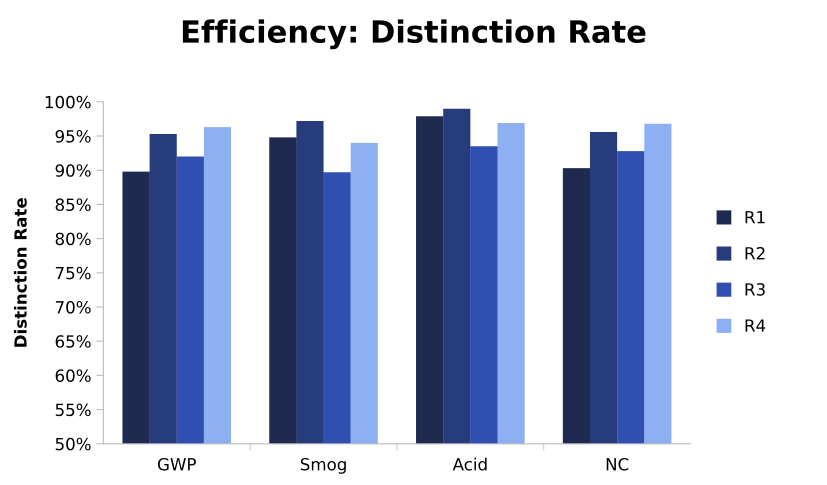  What do you see at coordinates (73, 204) in the screenshot?
I see `y-tick-label: 85%` at bounding box center [73, 204].